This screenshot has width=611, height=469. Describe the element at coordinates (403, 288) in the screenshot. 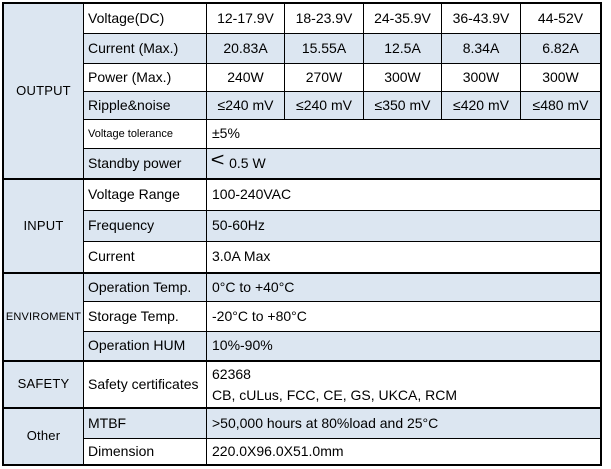

I see `operation-temp-value: 0°C to +40°C` at that location.